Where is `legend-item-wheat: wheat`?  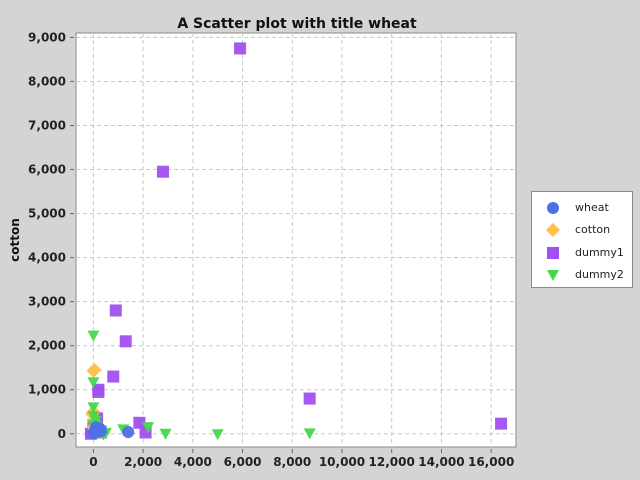 legend-item-wheat: wheat is located at coordinates (582, 208).